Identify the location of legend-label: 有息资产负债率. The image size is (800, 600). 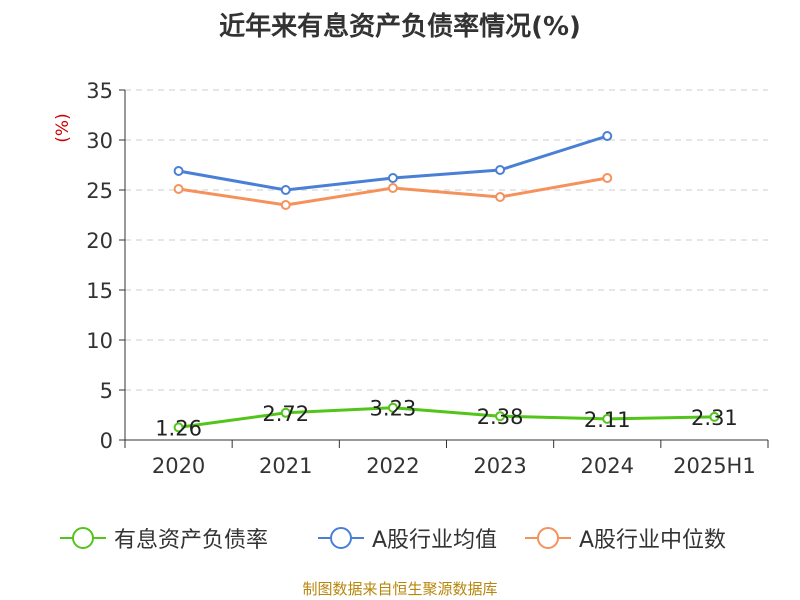
(191, 540).